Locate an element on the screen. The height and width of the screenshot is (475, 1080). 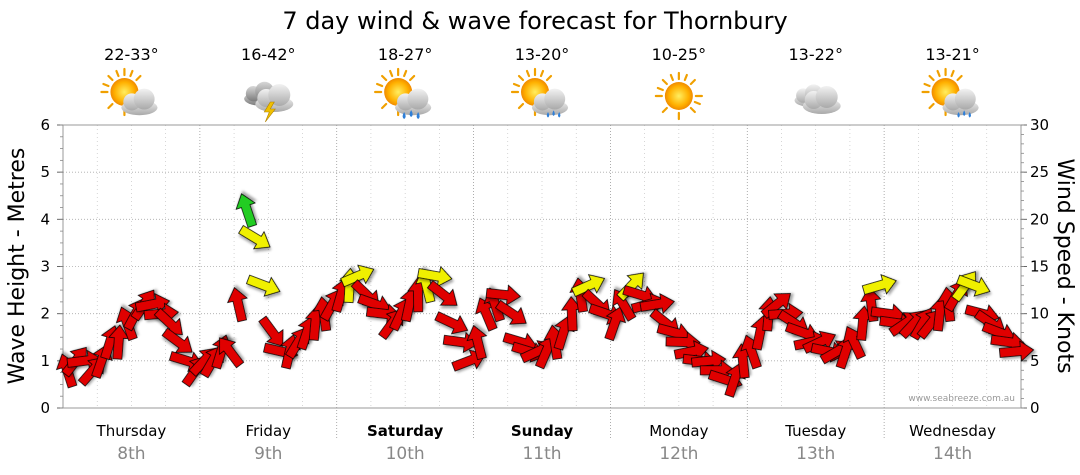
day-name: Saturday is located at coordinates (405, 431).